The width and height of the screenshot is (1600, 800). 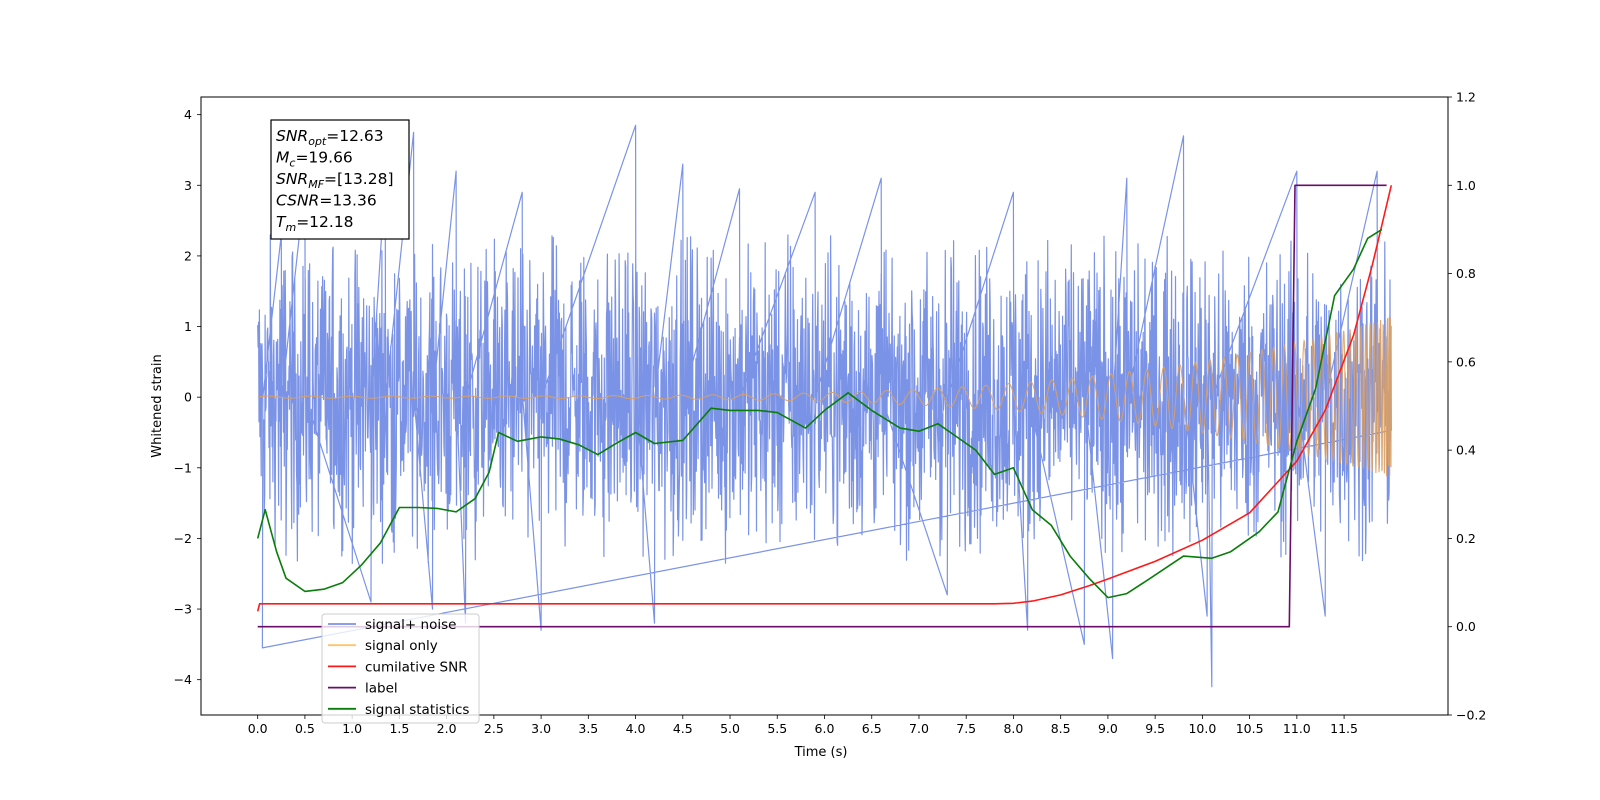 I want to click on x-tick-label: 1.5, so click(x=399, y=728).